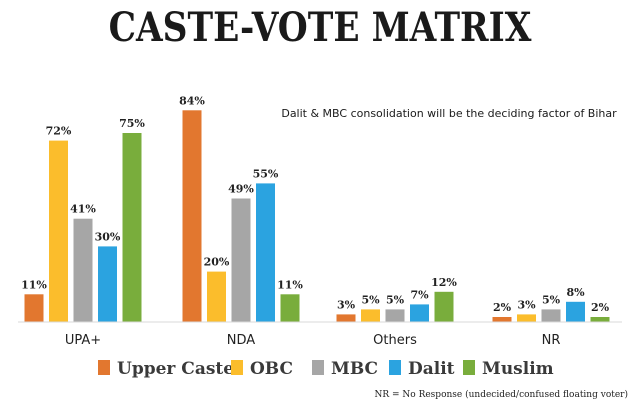 The image size is (640, 408). I want to click on bar-obc-others, so click(370, 315).